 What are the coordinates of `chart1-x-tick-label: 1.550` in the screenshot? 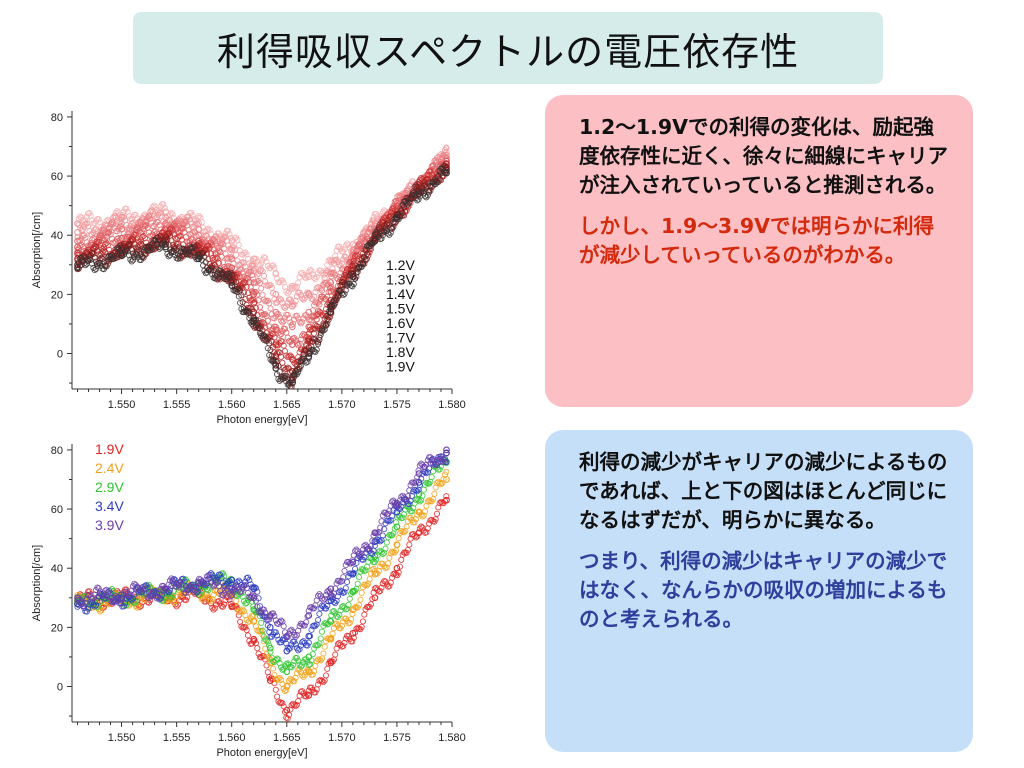 It's located at (122, 738).